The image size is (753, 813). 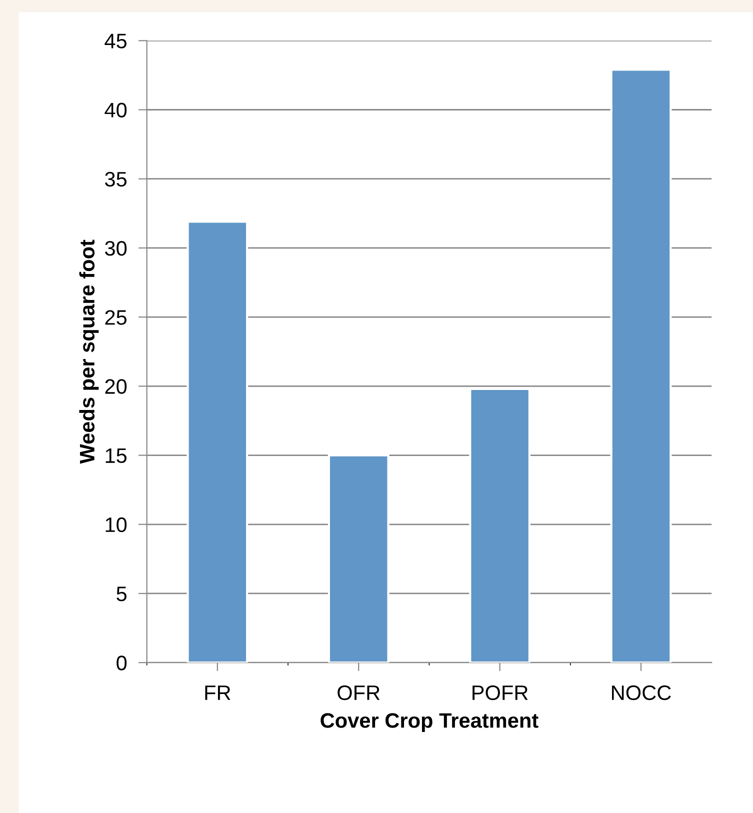 What do you see at coordinates (121, 663) in the screenshot?
I see `y-tick-label: 0` at bounding box center [121, 663].